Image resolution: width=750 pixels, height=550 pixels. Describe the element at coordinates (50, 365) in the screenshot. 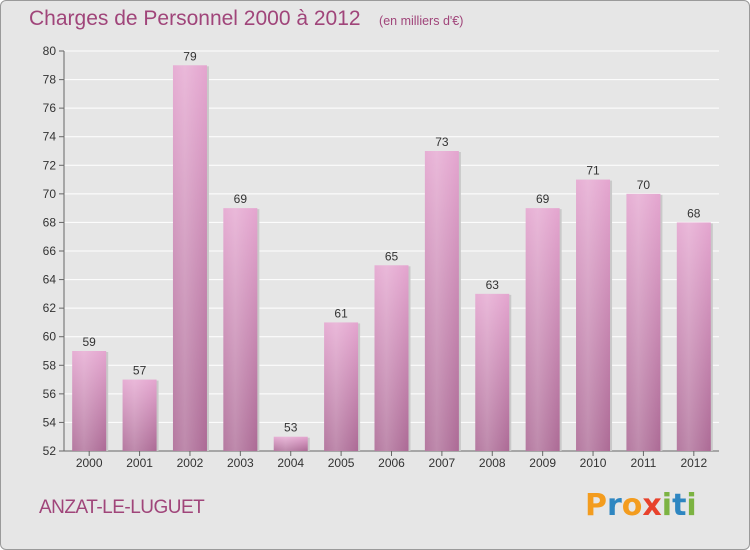

I see `y-tick-label: 58` at that location.